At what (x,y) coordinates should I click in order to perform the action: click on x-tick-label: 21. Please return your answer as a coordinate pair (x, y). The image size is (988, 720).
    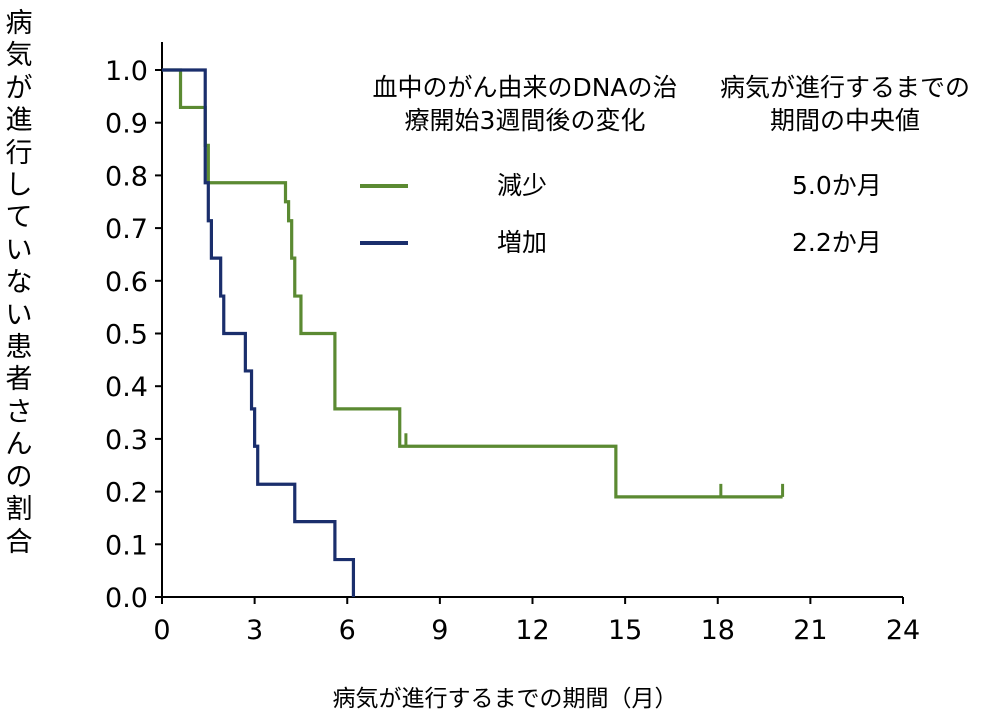
    Looking at the image, I should click on (810, 630).